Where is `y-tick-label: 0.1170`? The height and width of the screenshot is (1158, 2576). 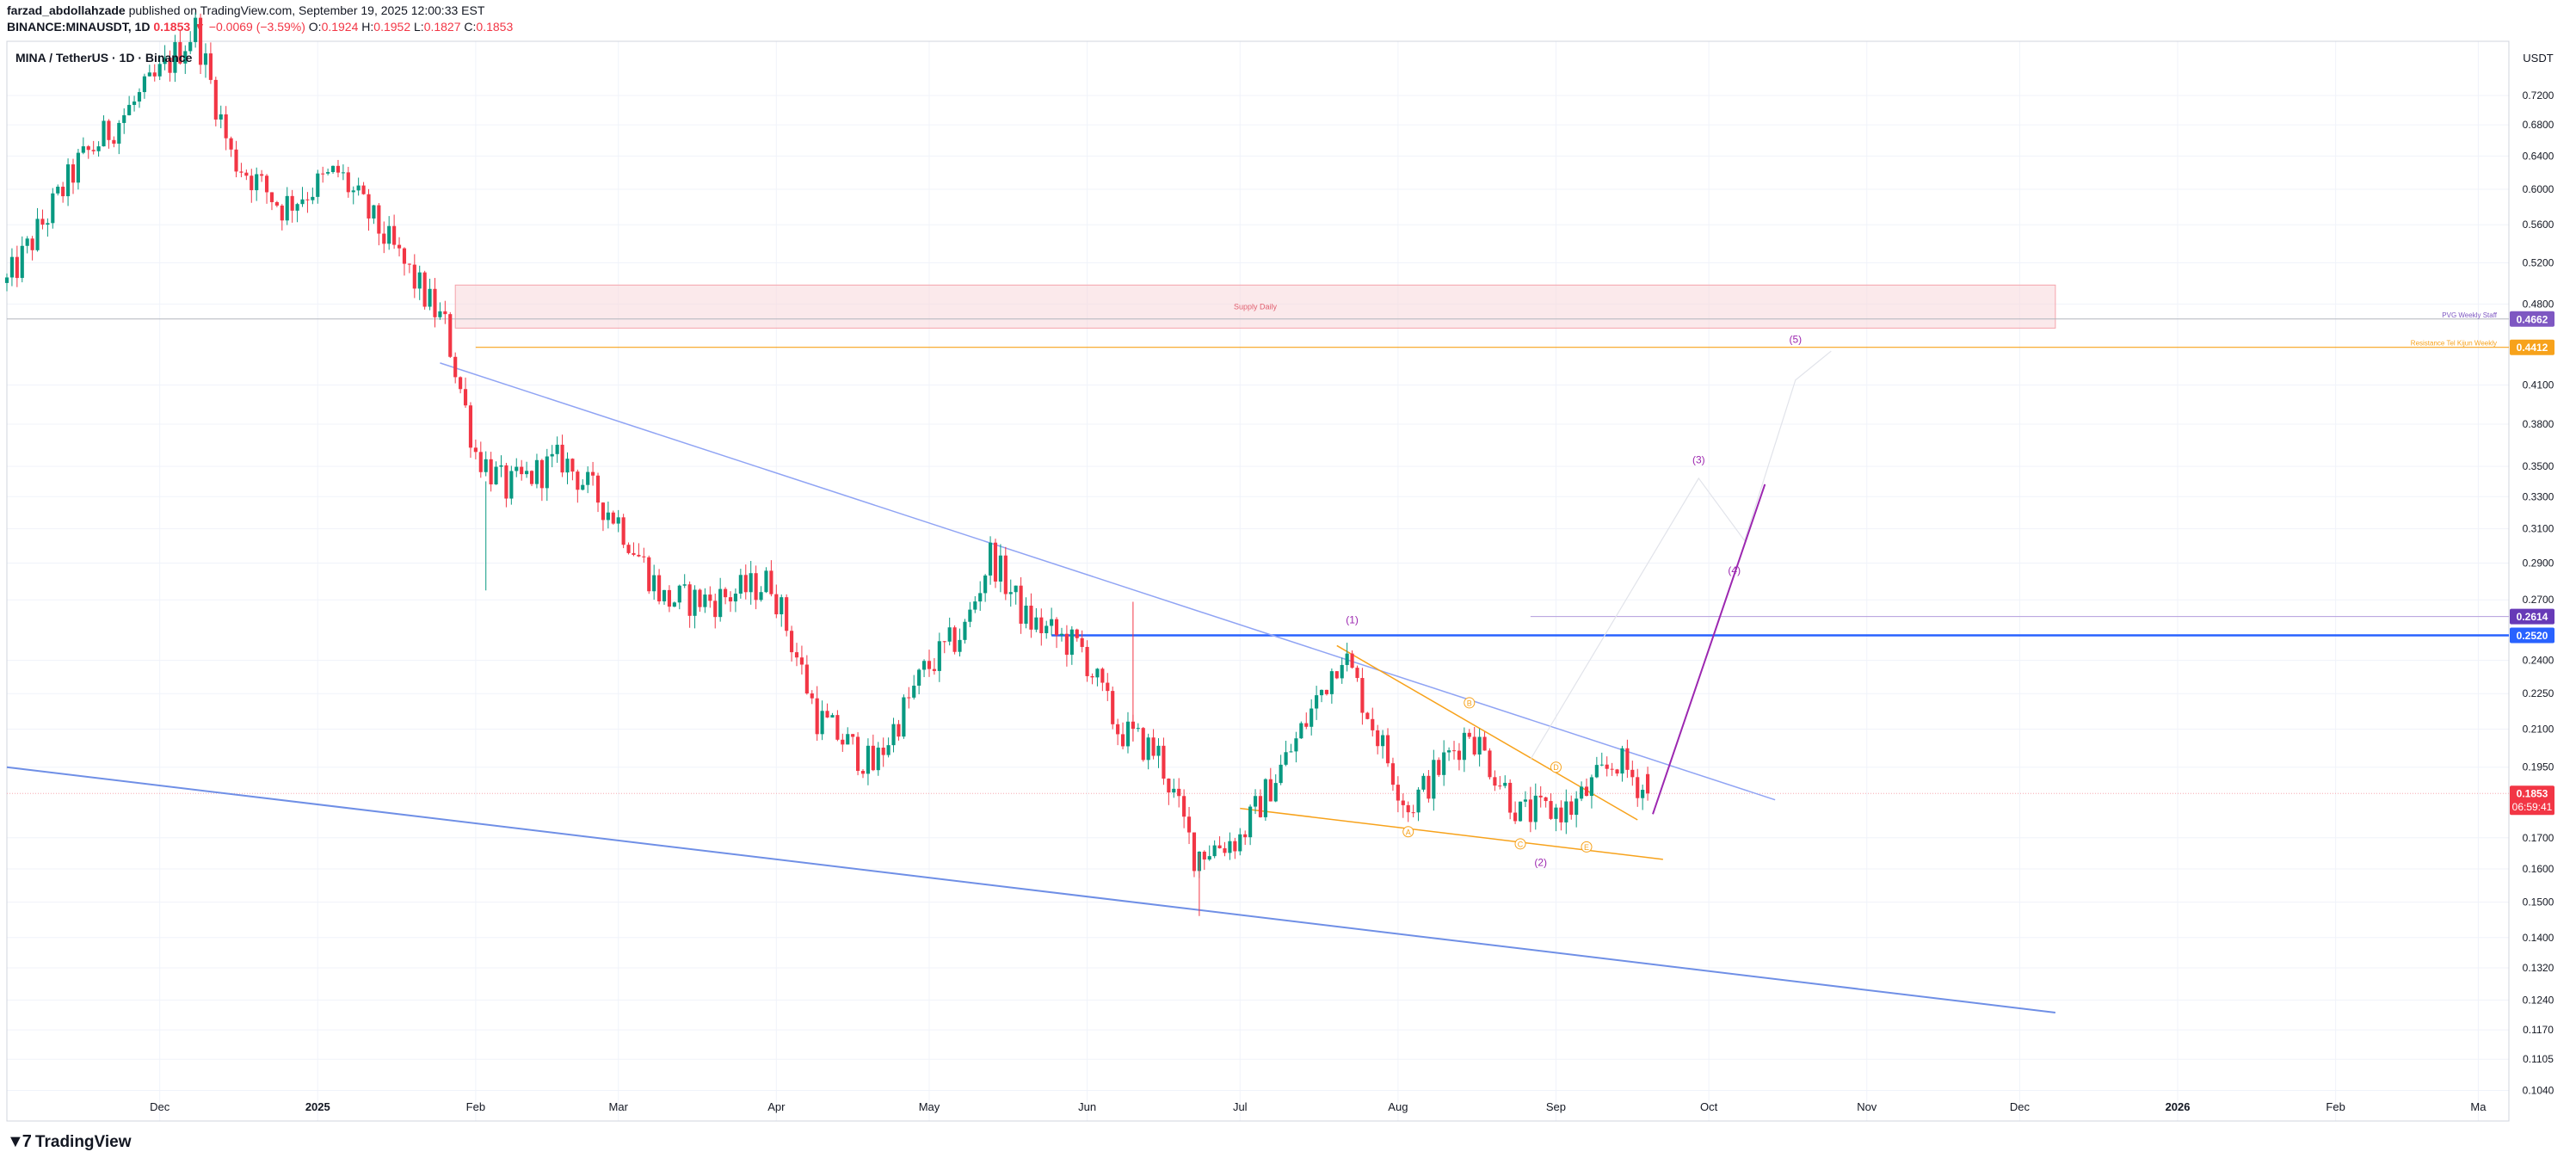
y-tick-label: 0.1170 is located at coordinates (2539, 1030).